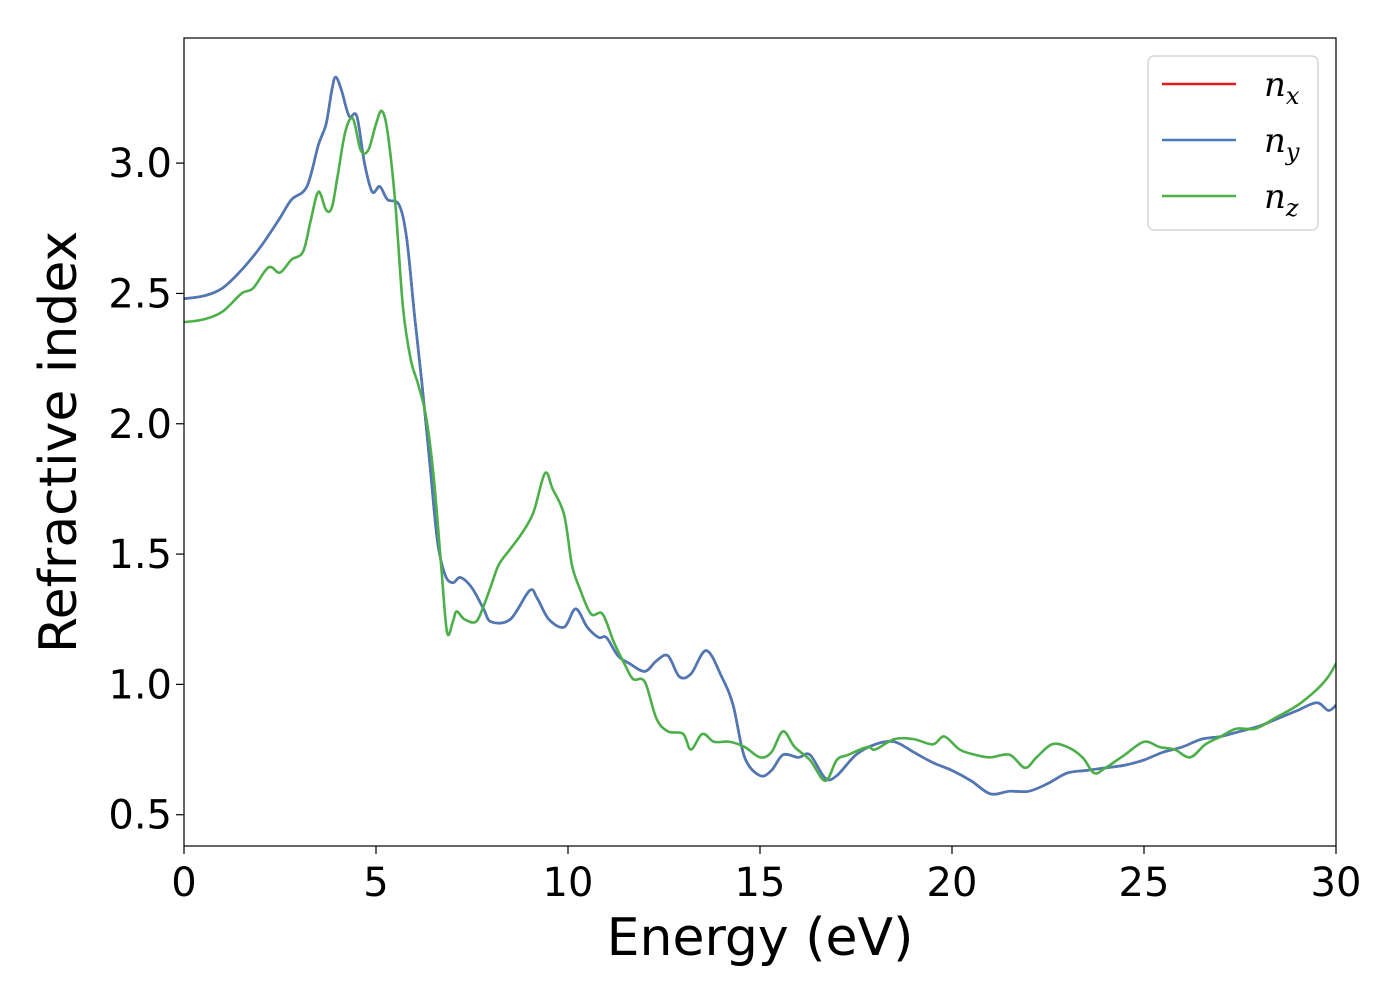 The width and height of the screenshot is (1400, 1000). I want to click on y-tick-label: 0.5, so click(140, 816).